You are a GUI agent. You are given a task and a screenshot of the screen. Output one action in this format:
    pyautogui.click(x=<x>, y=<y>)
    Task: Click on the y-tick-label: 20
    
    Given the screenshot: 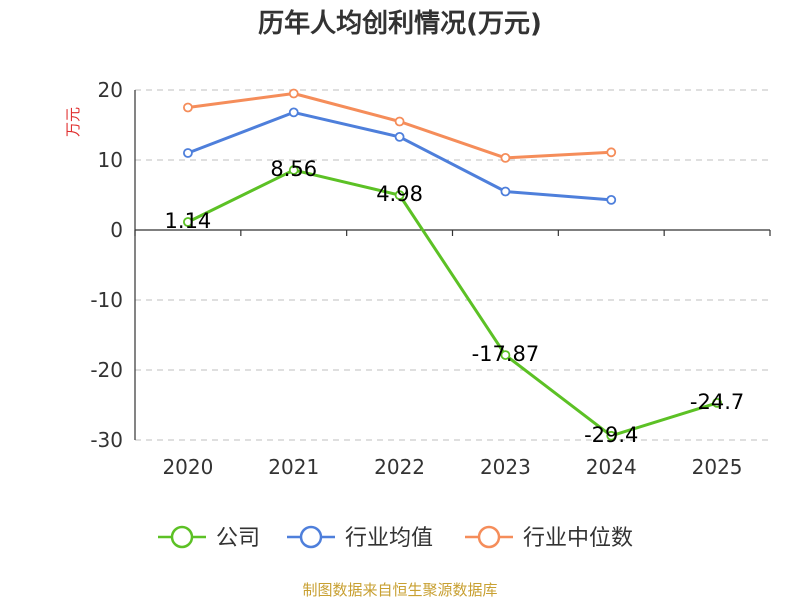 What is the action you would take?
    pyautogui.click(x=110, y=90)
    